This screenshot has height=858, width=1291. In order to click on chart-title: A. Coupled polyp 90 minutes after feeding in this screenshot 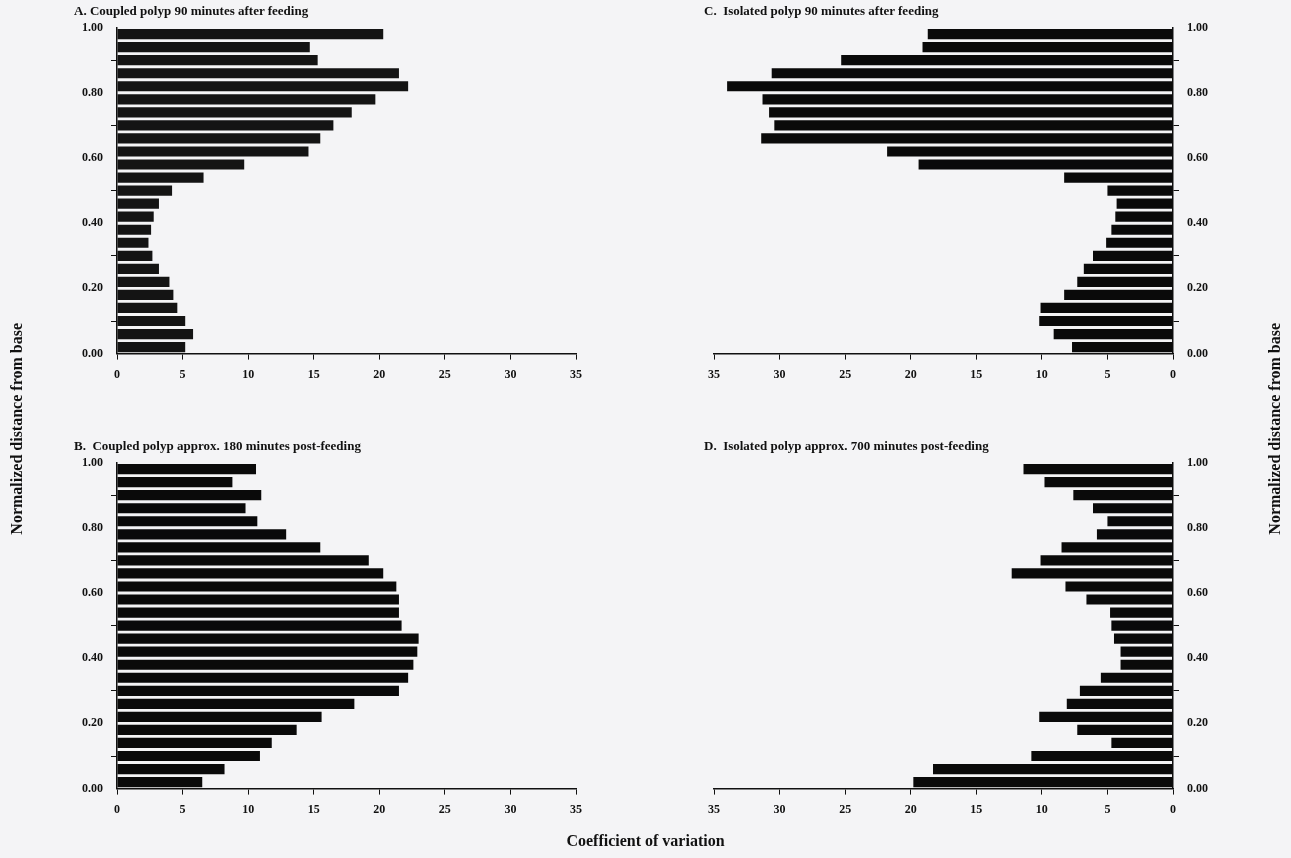, I will do `click(191, 11)`.